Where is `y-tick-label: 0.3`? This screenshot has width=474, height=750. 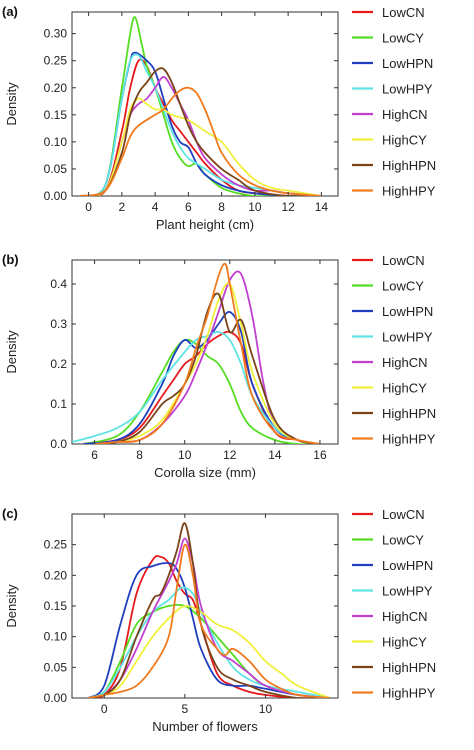 y-tick-label: 0.3 is located at coordinates (58, 324).